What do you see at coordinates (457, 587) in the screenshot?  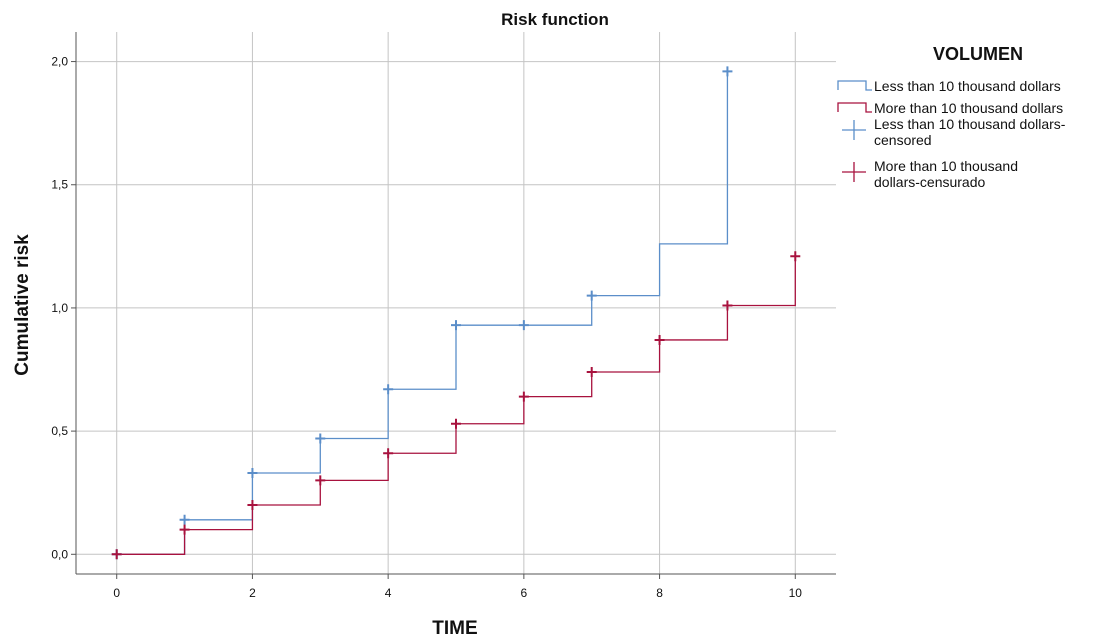 I see `x-axis-ticks: 0 2 4 6 8 10` at bounding box center [457, 587].